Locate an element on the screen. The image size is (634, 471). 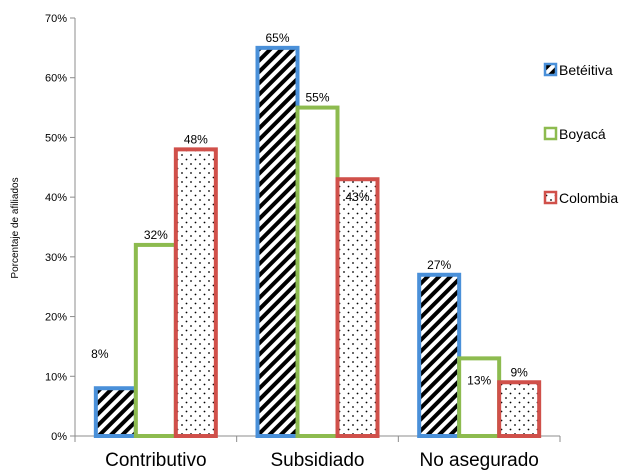
bar-colombia-subsidiado is located at coordinates (357, 307).